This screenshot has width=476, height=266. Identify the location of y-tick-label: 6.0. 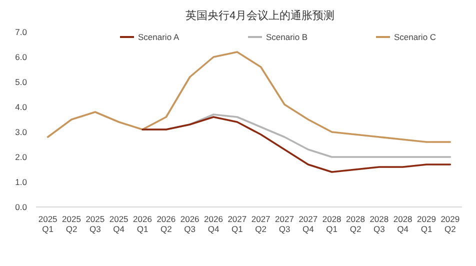
(21, 57).